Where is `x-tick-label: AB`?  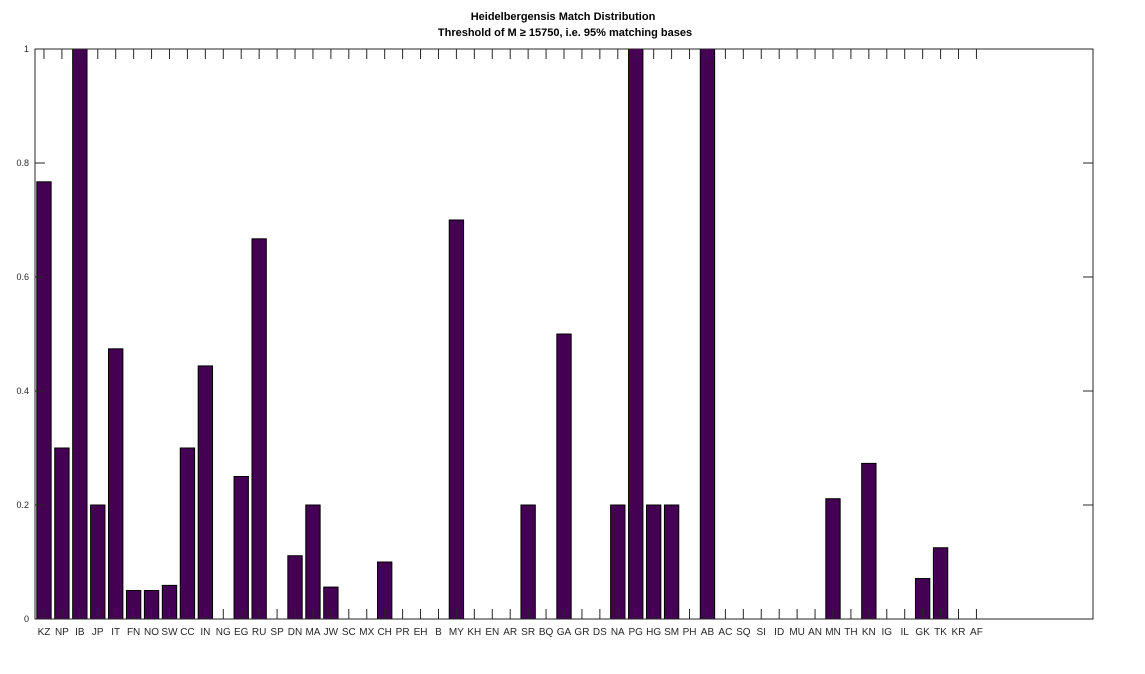
x-tick-label: AB is located at coordinates (708, 632).